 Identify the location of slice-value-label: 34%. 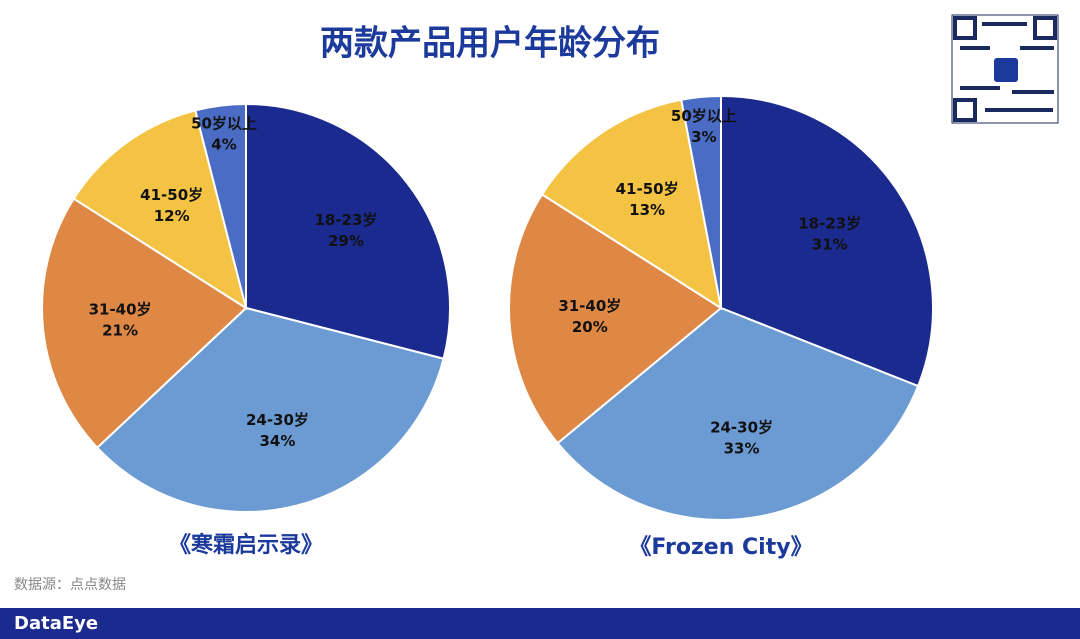
(278, 441).